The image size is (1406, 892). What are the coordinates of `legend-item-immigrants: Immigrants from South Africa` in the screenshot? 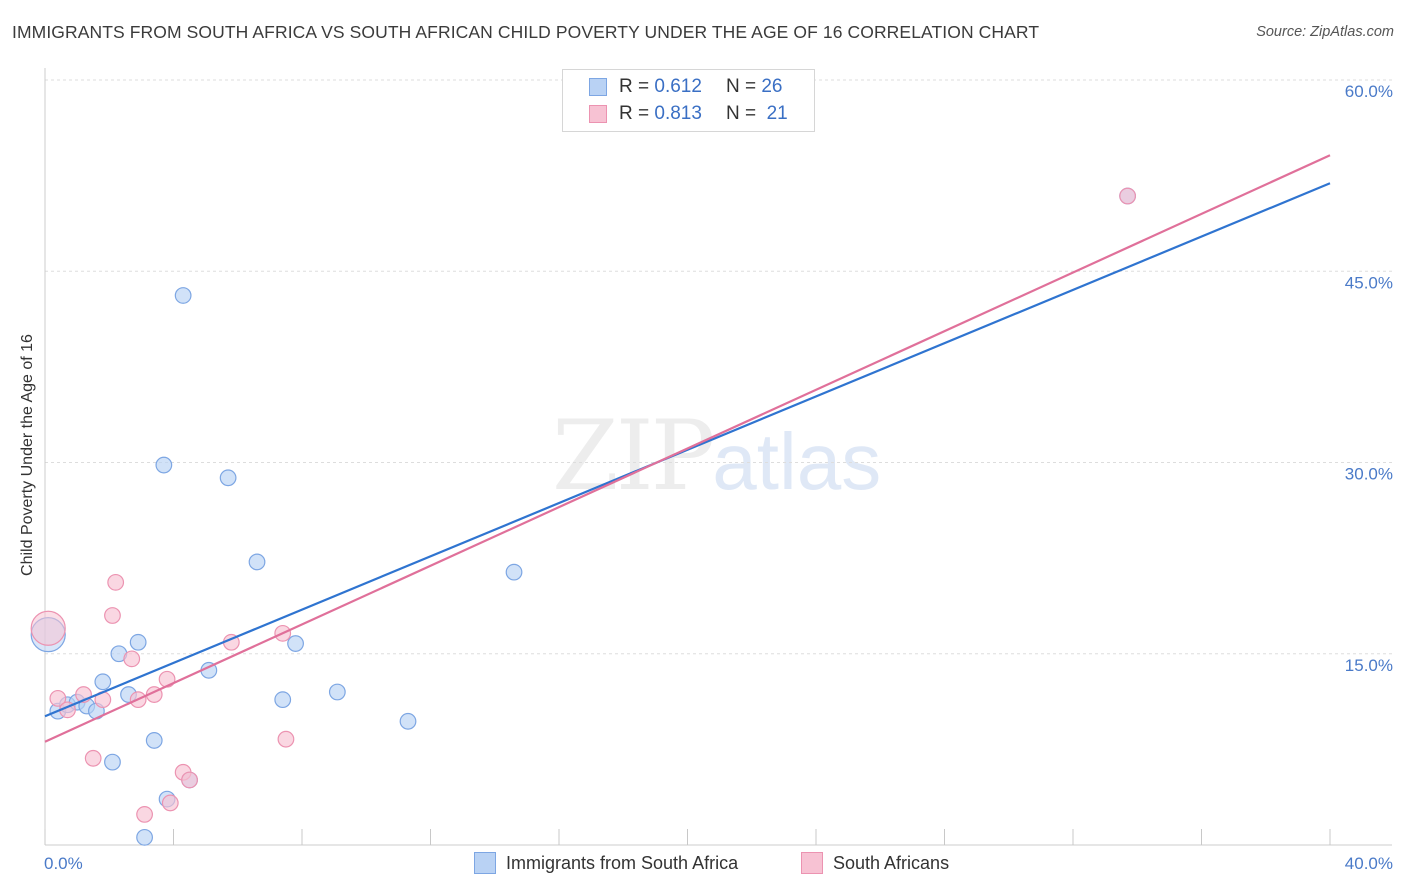 It's located at (606, 863).